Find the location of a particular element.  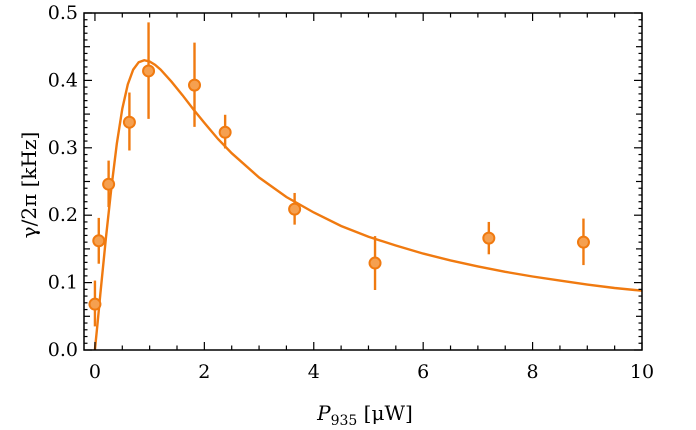

y-tick-label: 0.2 is located at coordinates (63, 215).